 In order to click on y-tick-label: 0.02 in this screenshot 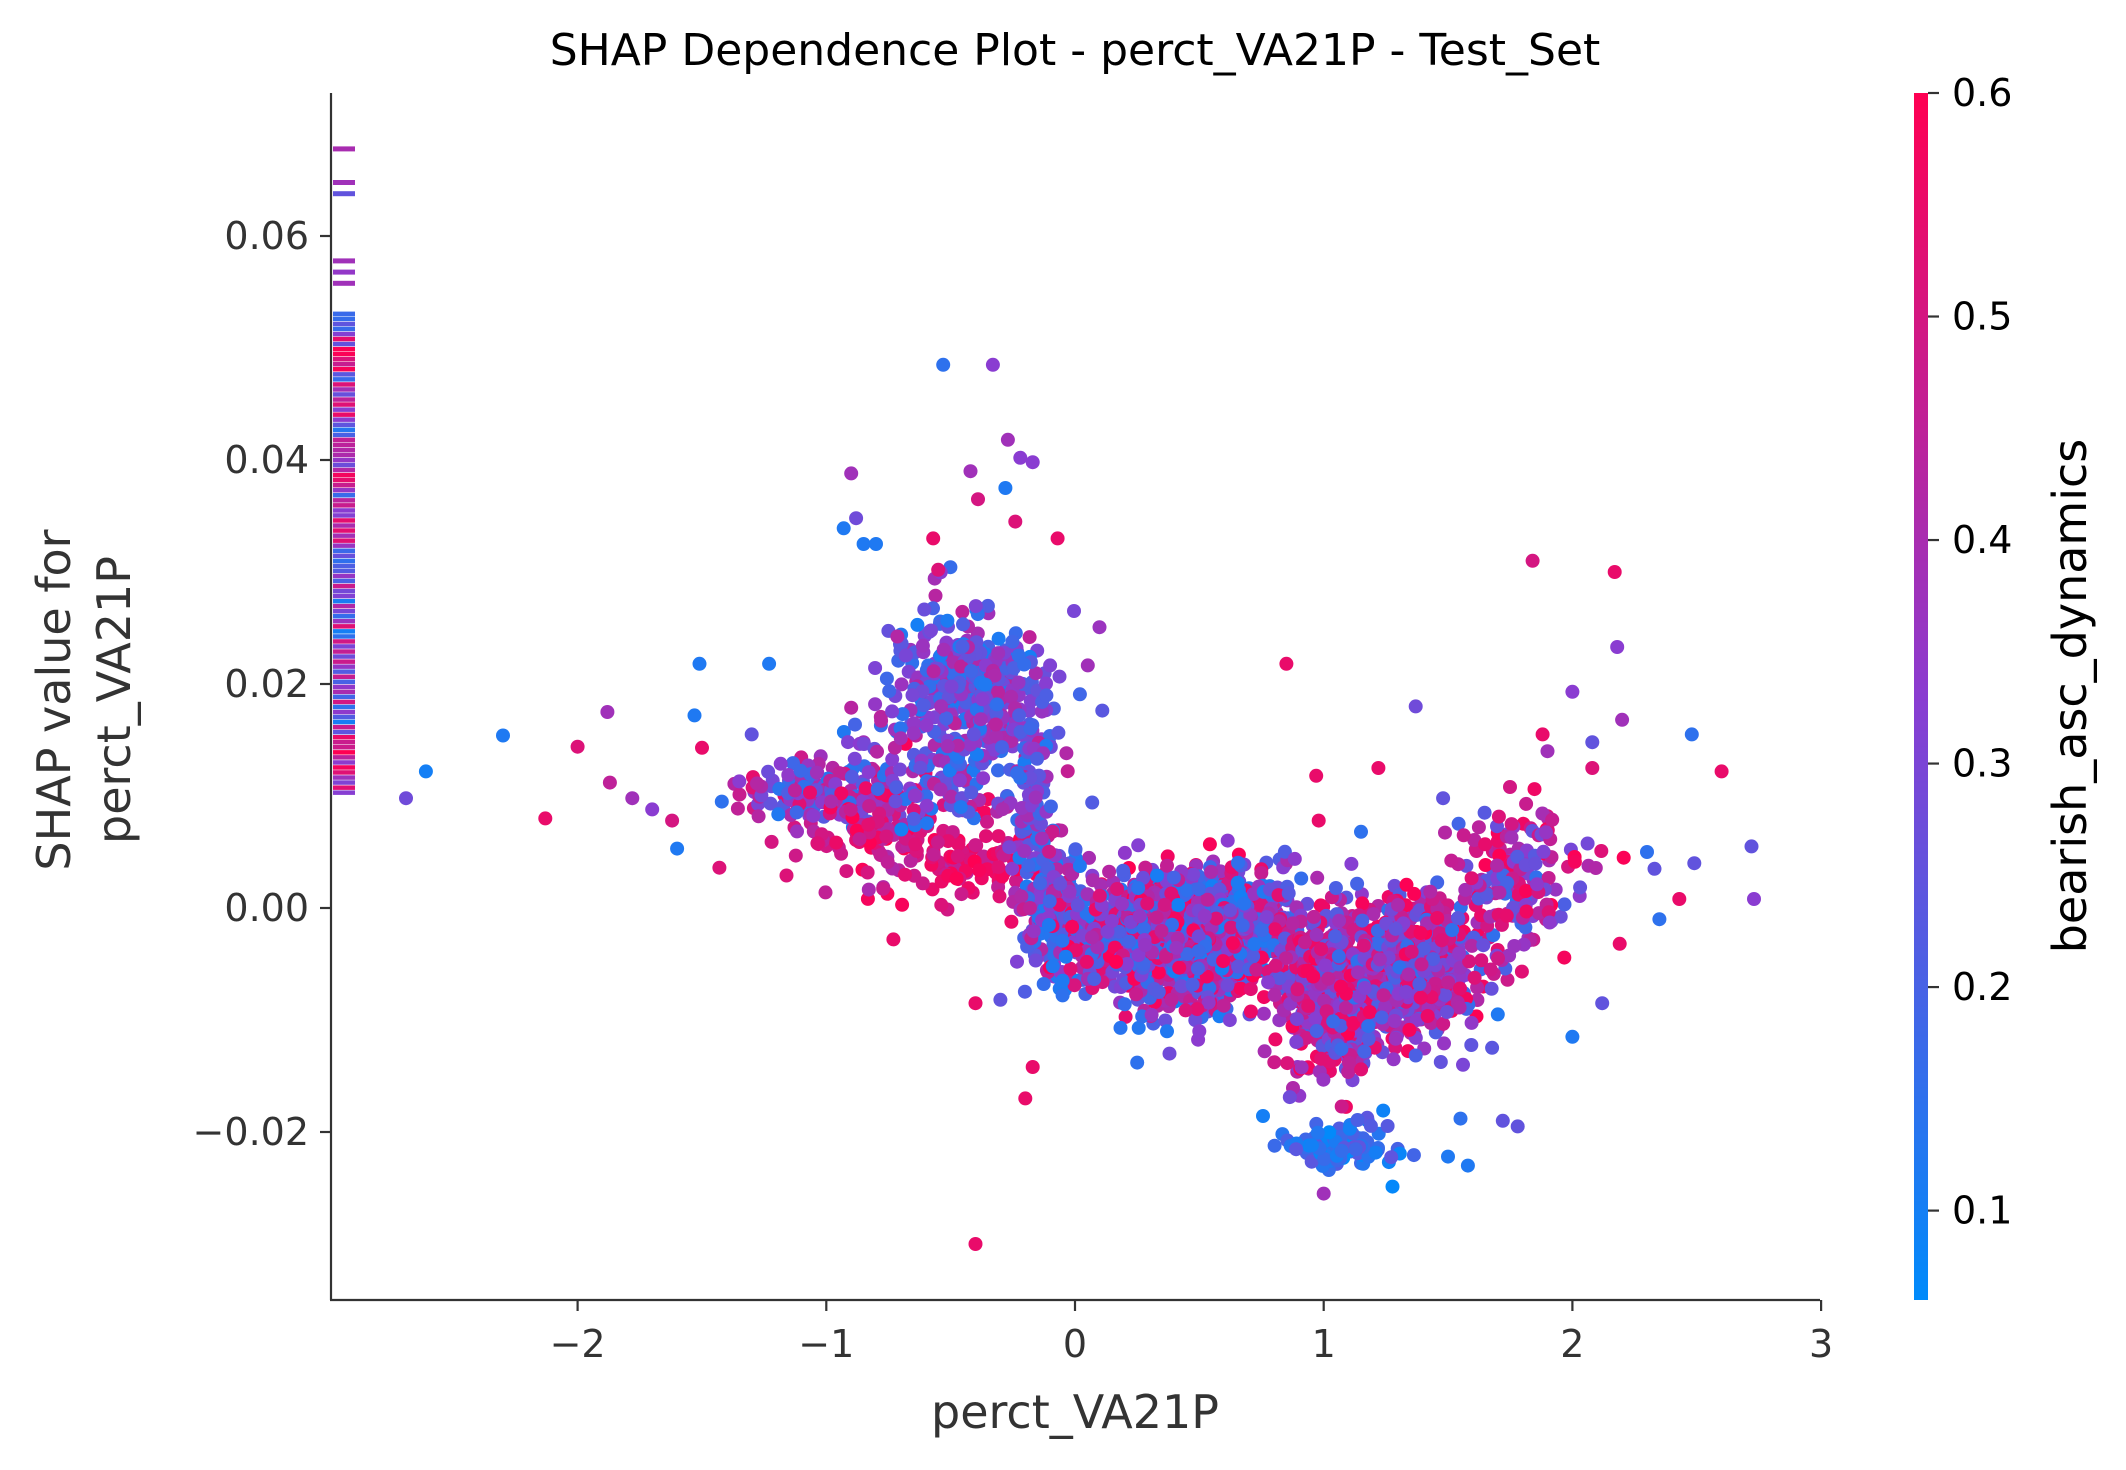, I will do `click(266, 684)`.